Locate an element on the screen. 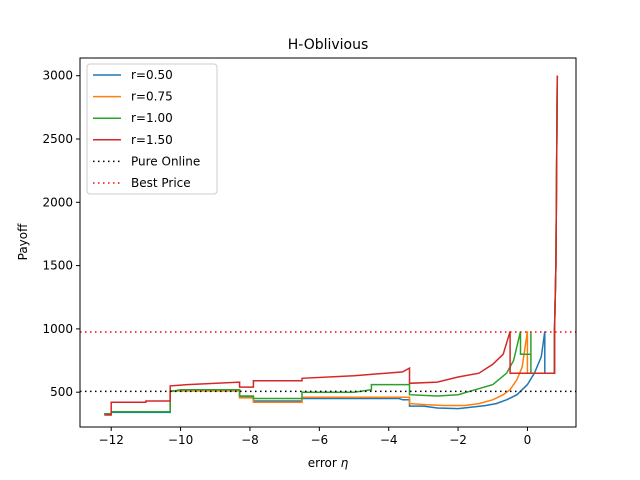 The height and width of the screenshot is (480, 640). x-axis: −12 −10 −8 −6 −4 −2 0 is located at coordinates (315, 437).